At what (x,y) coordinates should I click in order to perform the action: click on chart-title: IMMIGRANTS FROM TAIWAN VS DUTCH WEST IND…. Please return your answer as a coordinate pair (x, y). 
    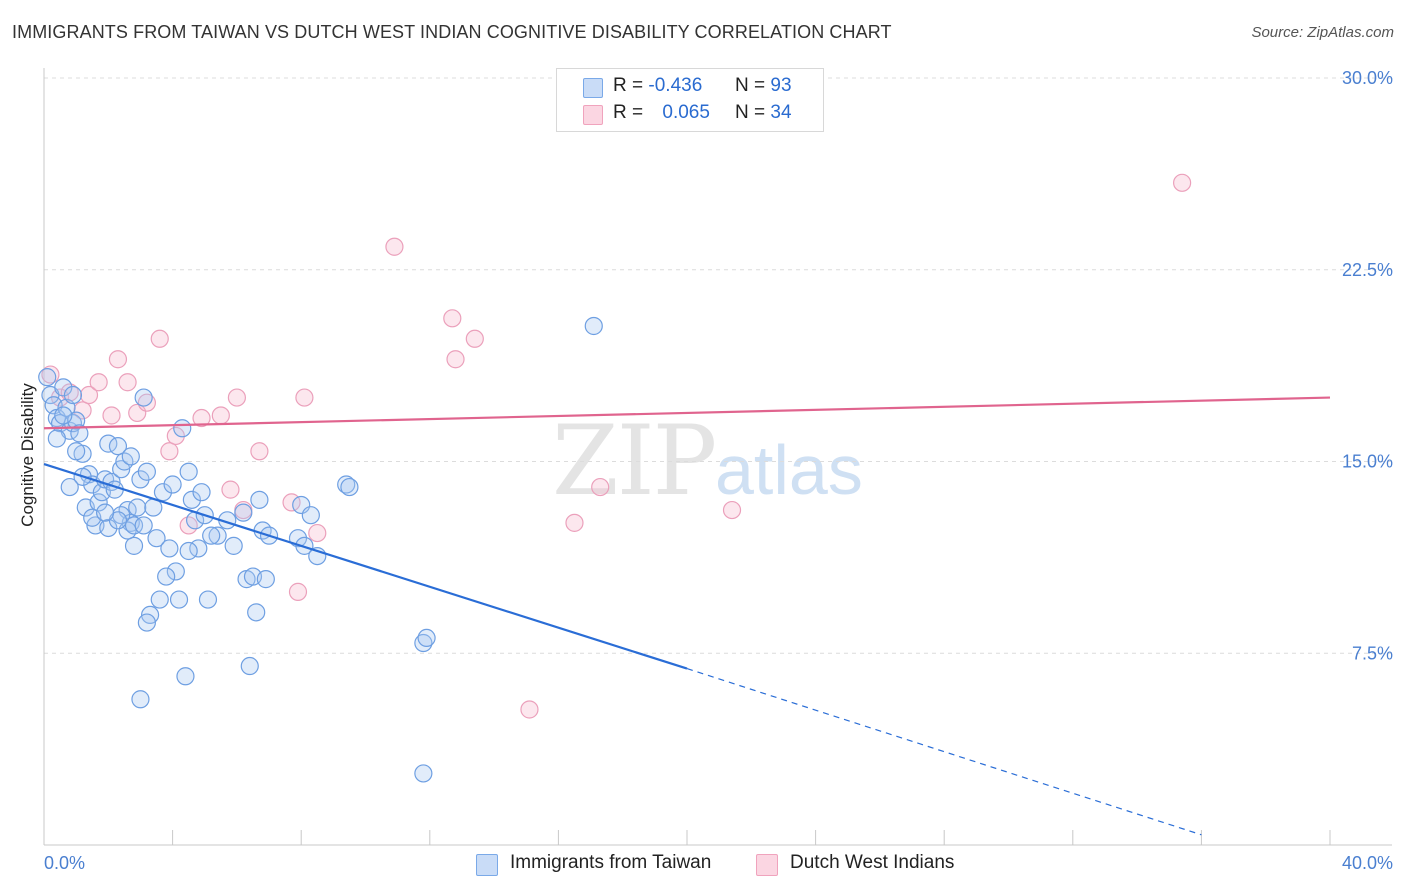
    Looking at the image, I should click on (452, 32).